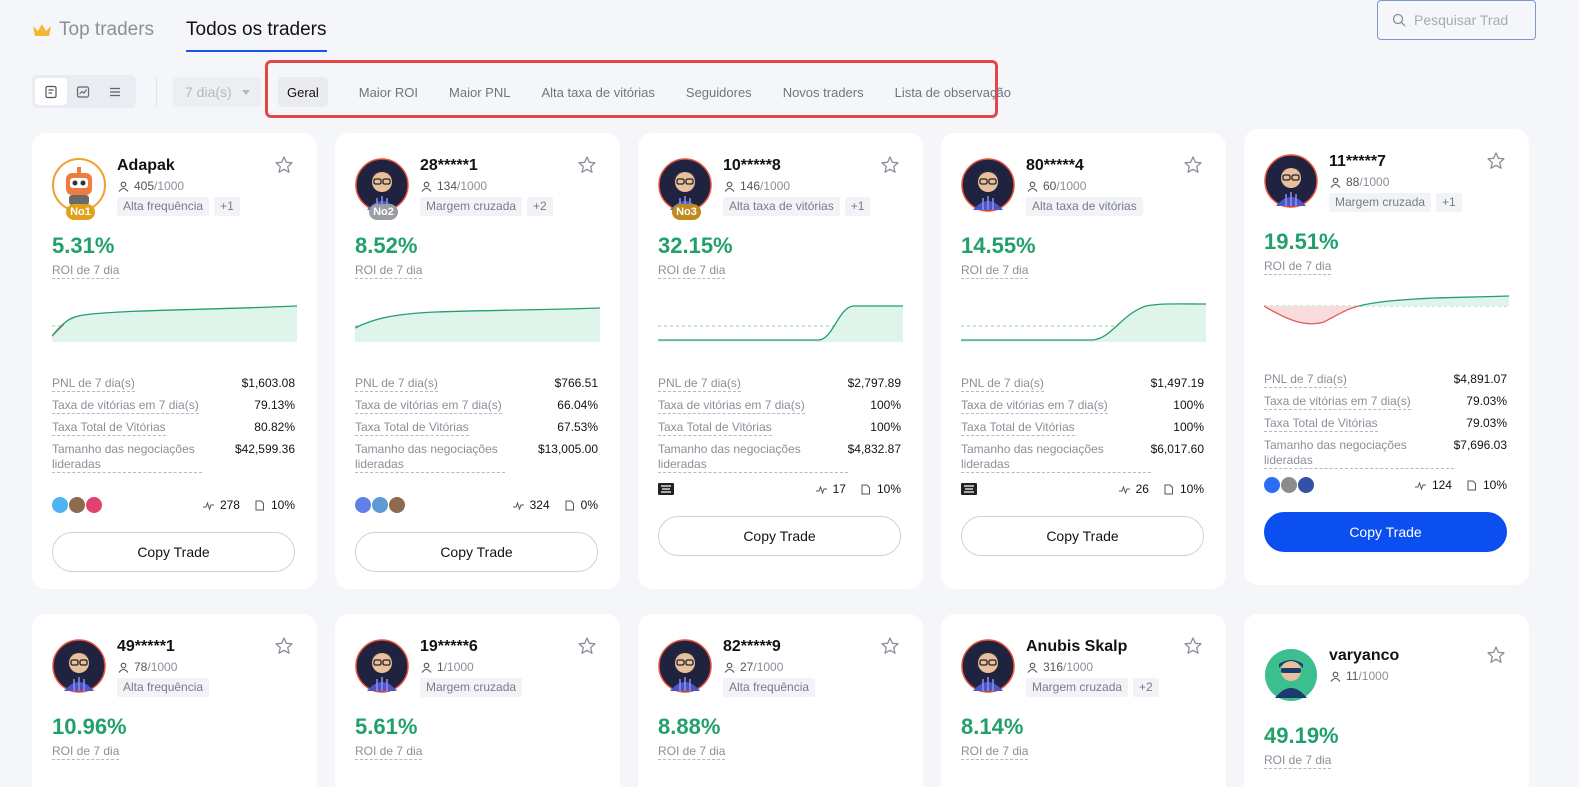 The image size is (1579, 787). I want to click on avatar, so click(988, 185).